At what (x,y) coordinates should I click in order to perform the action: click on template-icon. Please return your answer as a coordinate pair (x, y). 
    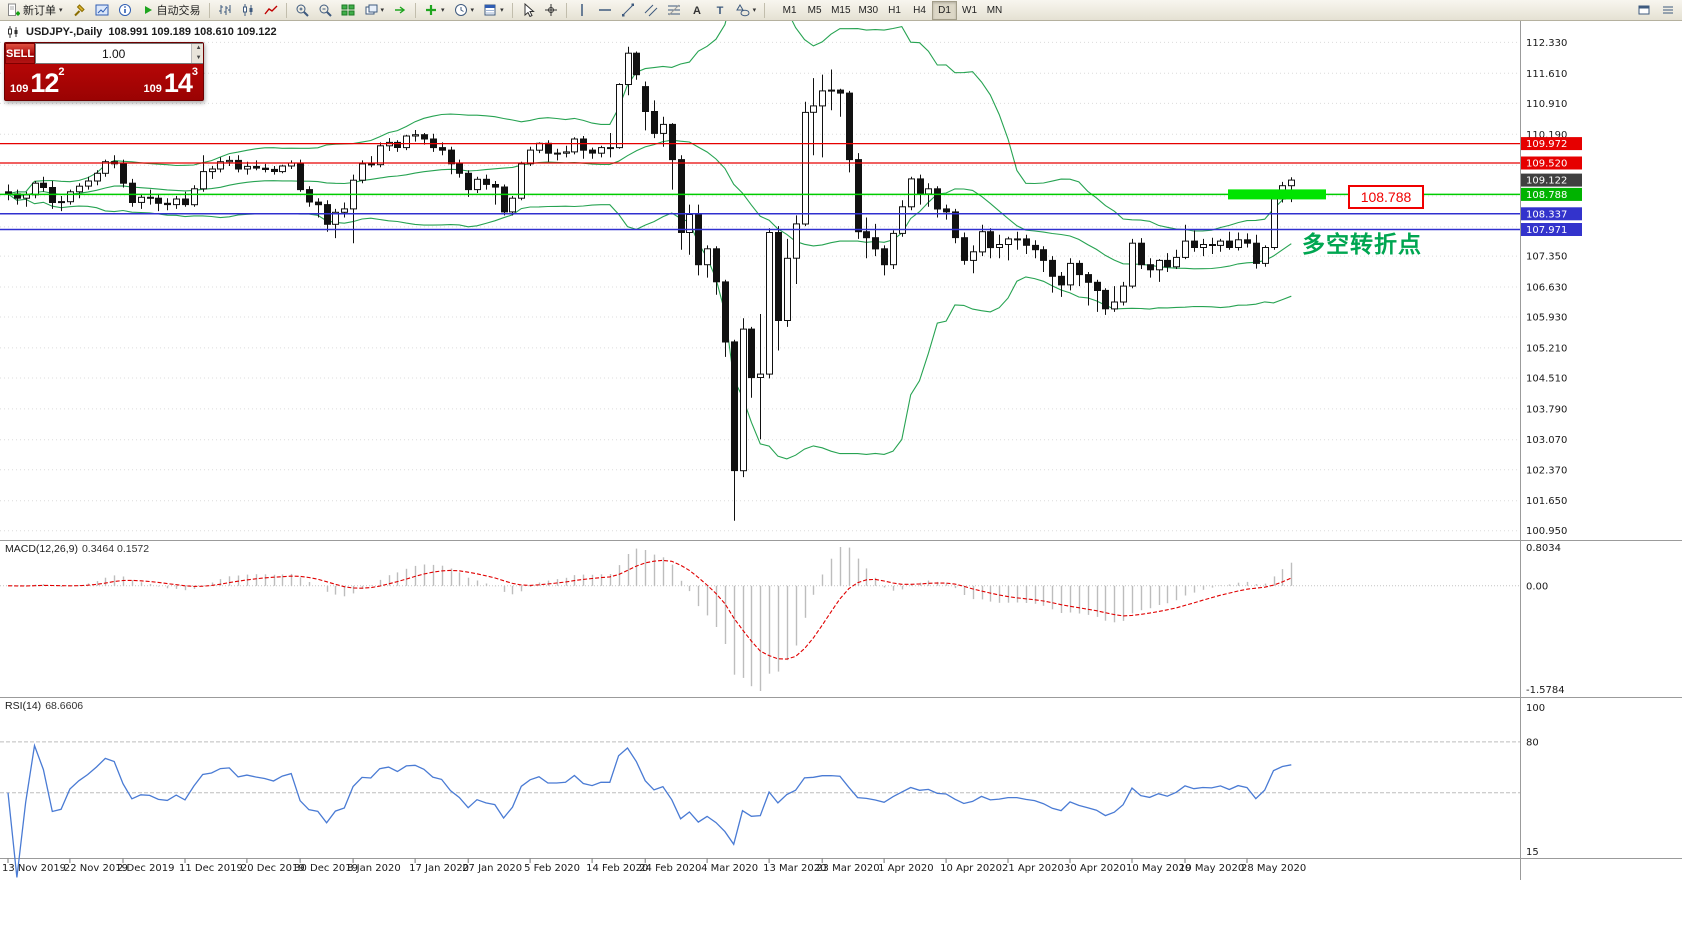
    Looking at the image, I should click on (490, 10).